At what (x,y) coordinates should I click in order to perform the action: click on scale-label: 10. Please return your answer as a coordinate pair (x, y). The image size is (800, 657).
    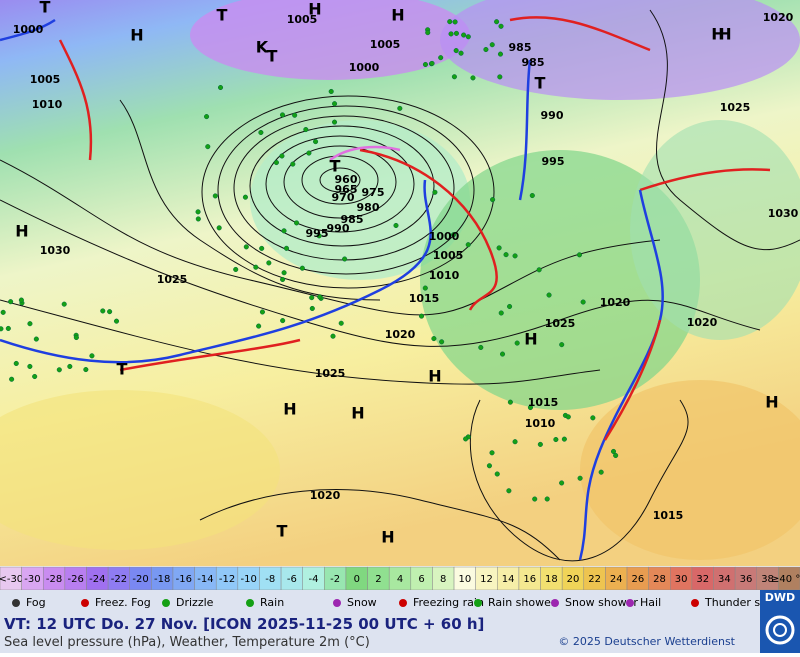
    Looking at the image, I should click on (464, 579).